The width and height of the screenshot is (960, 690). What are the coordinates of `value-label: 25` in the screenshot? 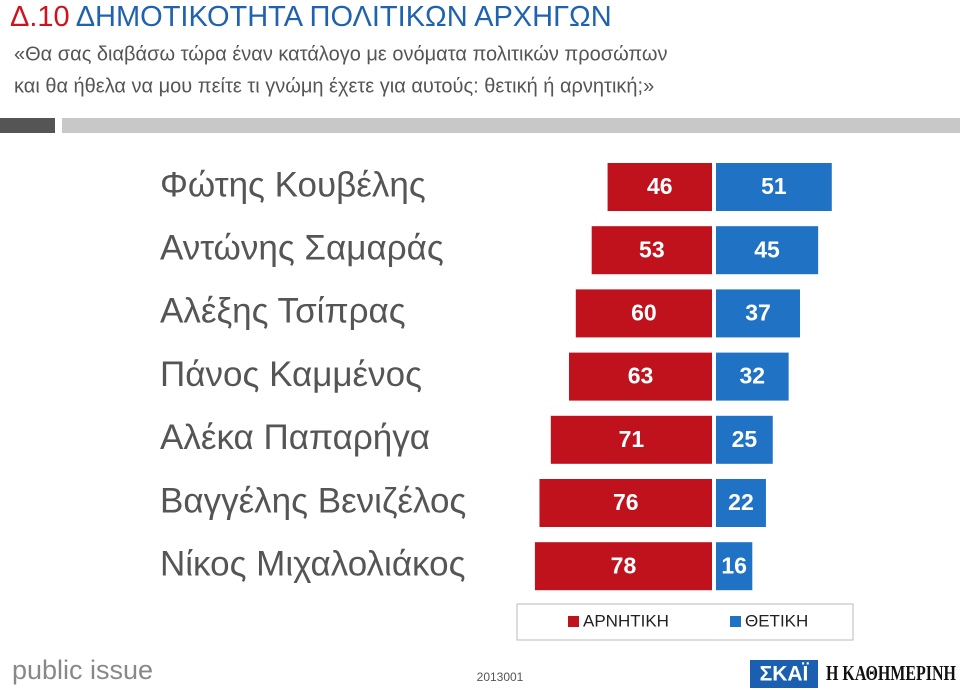 It's located at (745, 439).